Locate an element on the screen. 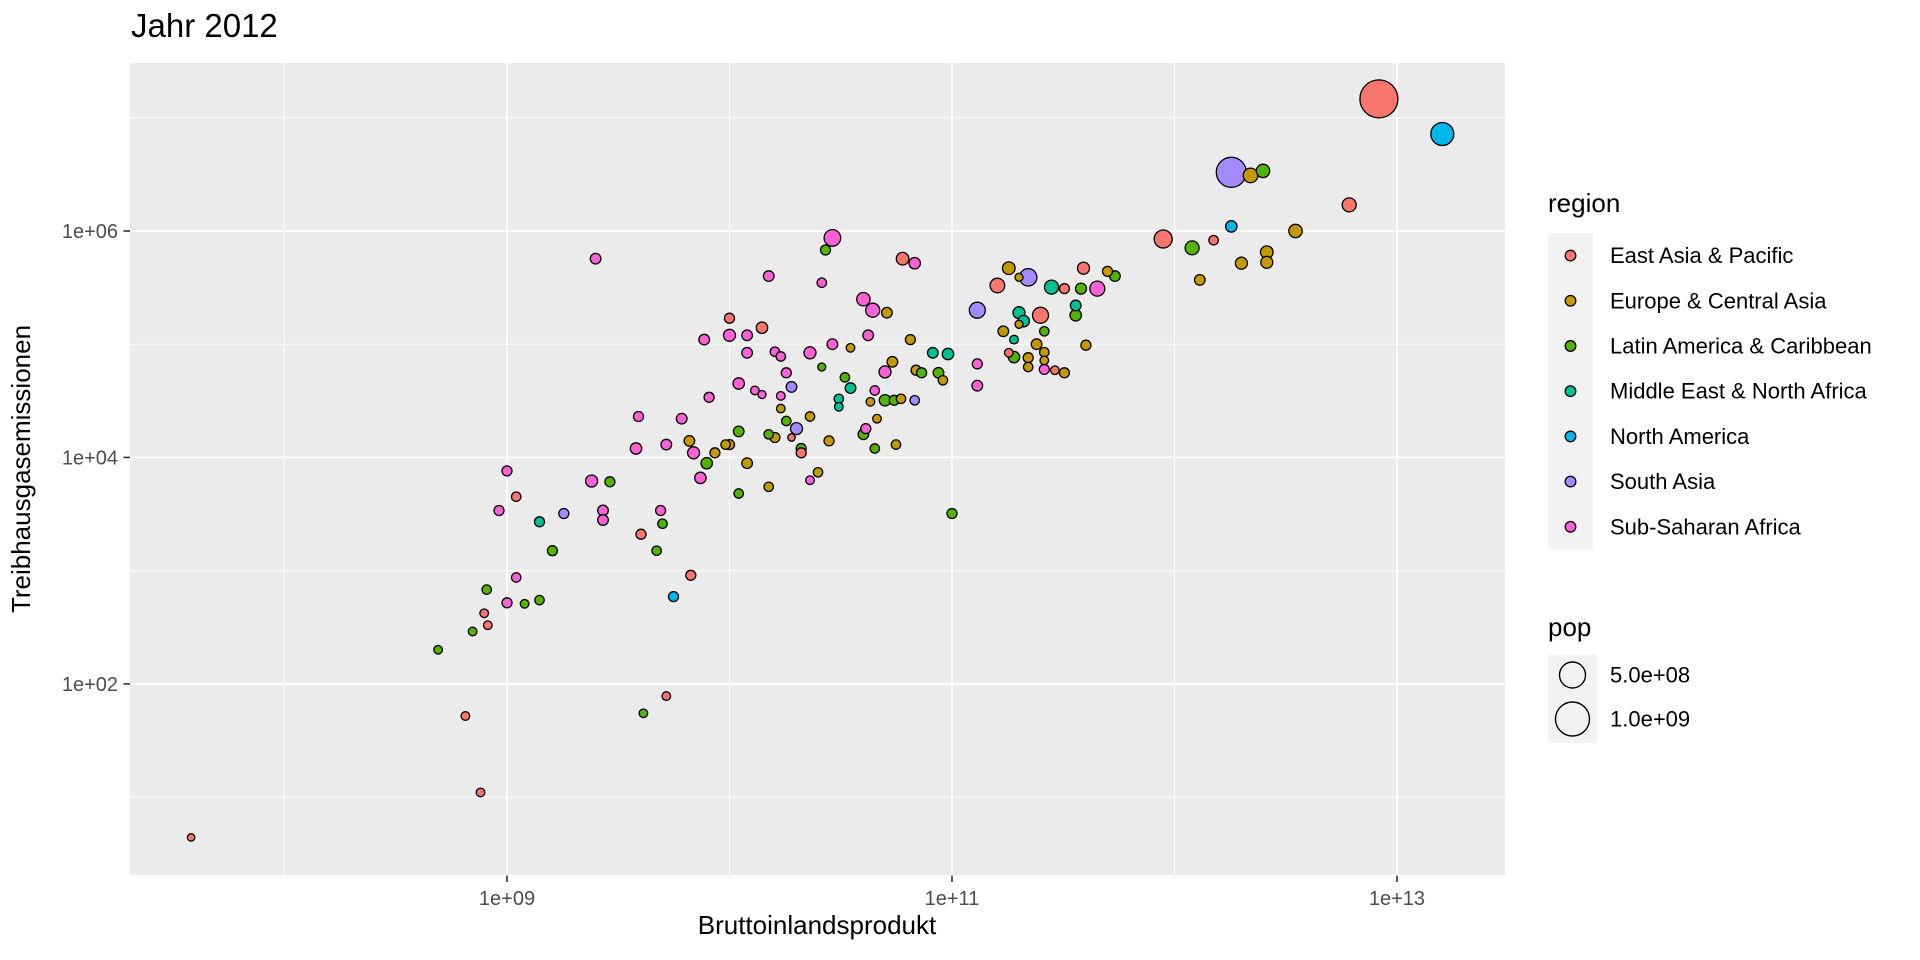 This screenshot has height=960, width=1920. plot-title: Jahr 2012 is located at coordinates (204, 25).